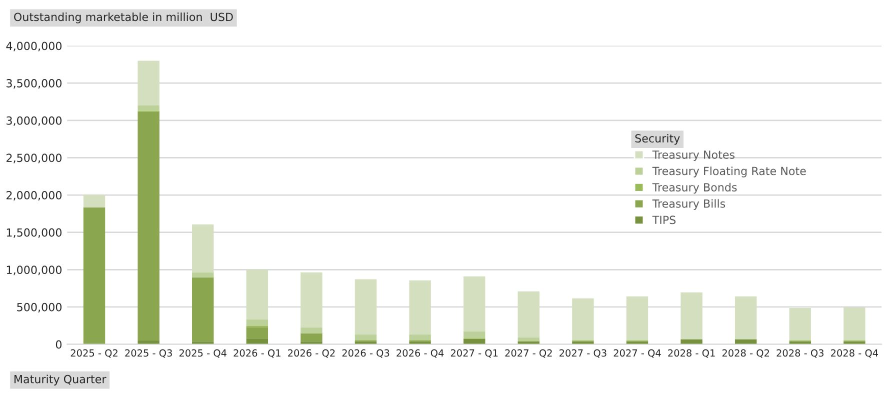 This screenshot has width=895, height=398. I want to click on y-tick-label: 3,000,000, so click(34, 121).